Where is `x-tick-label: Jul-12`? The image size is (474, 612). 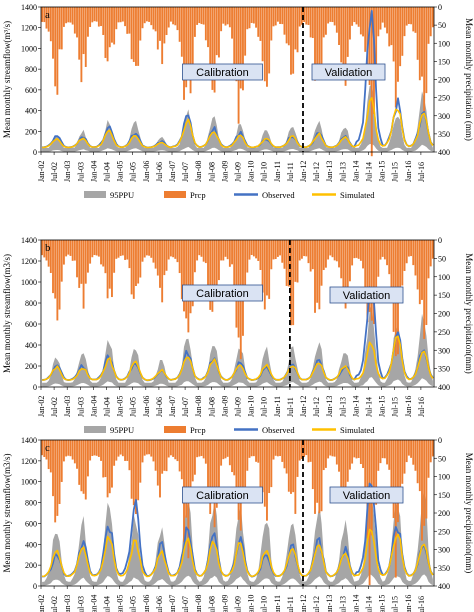
x-tick-label: Jul-12 is located at coordinates (316, 604).